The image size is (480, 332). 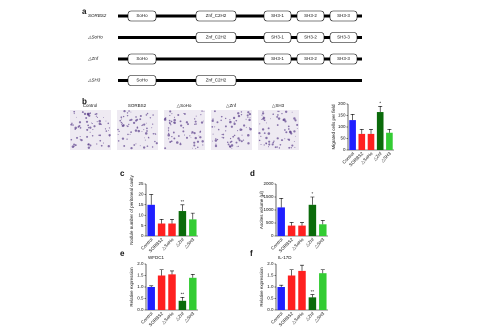 I want to click on domain-box, so click(x=310, y=37).